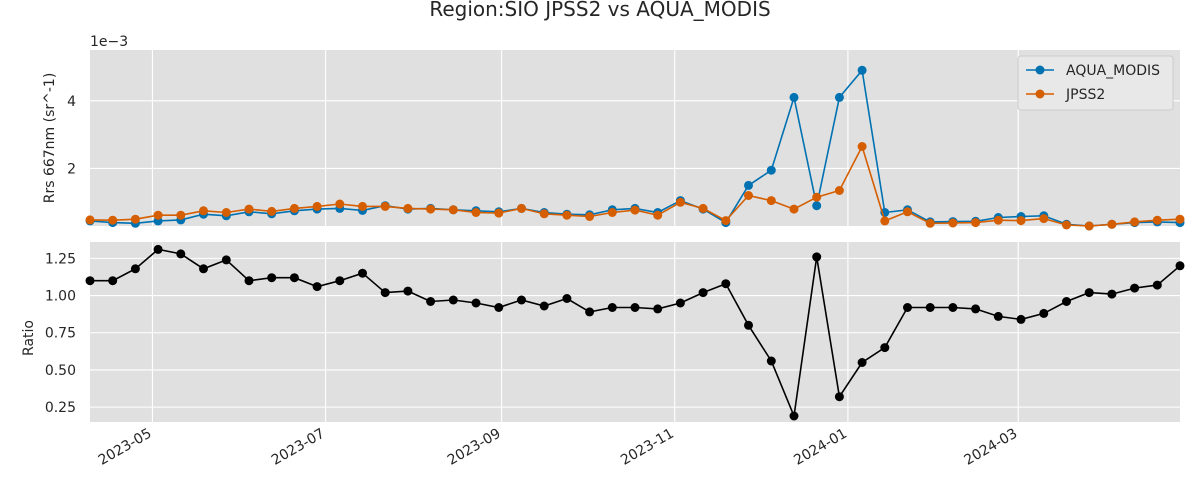 The height and width of the screenshot is (504, 1200). What do you see at coordinates (71, 169) in the screenshot?
I see `rrs-y-tick-label: 2` at bounding box center [71, 169].